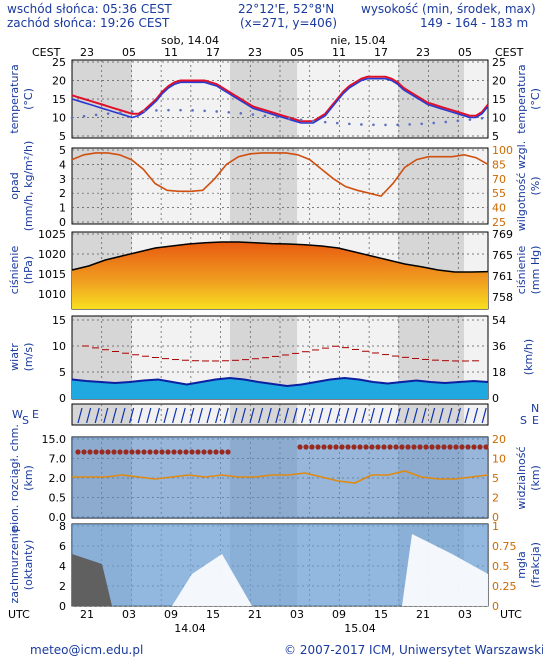  I want to click on clouds-left-unit: (oktanty), so click(28, 565).